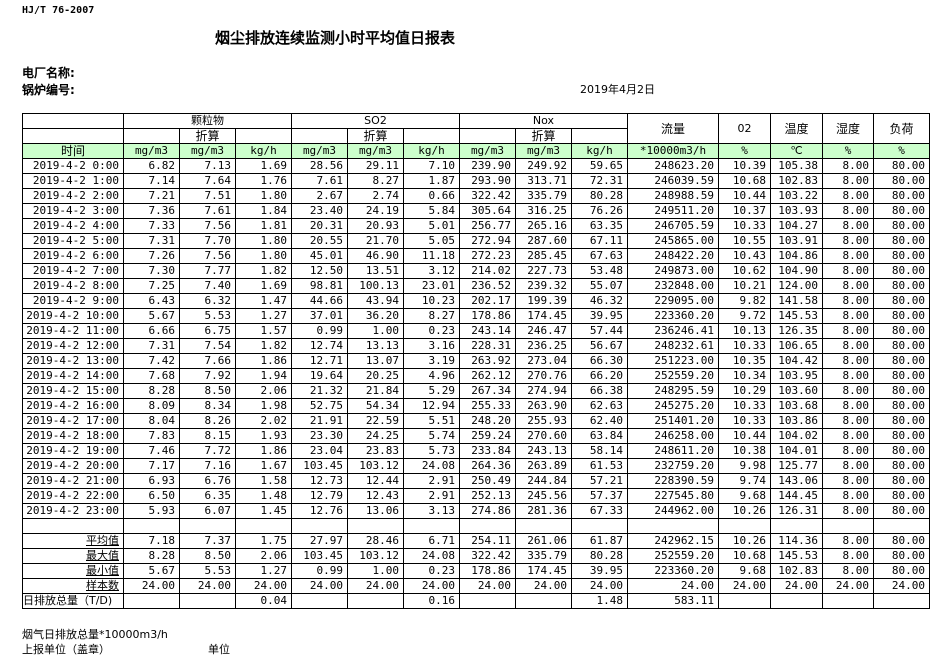 The height and width of the screenshot is (659, 949). Describe the element at coordinates (796, 496) in the screenshot. I see `data-cell: 144.45` at that location.